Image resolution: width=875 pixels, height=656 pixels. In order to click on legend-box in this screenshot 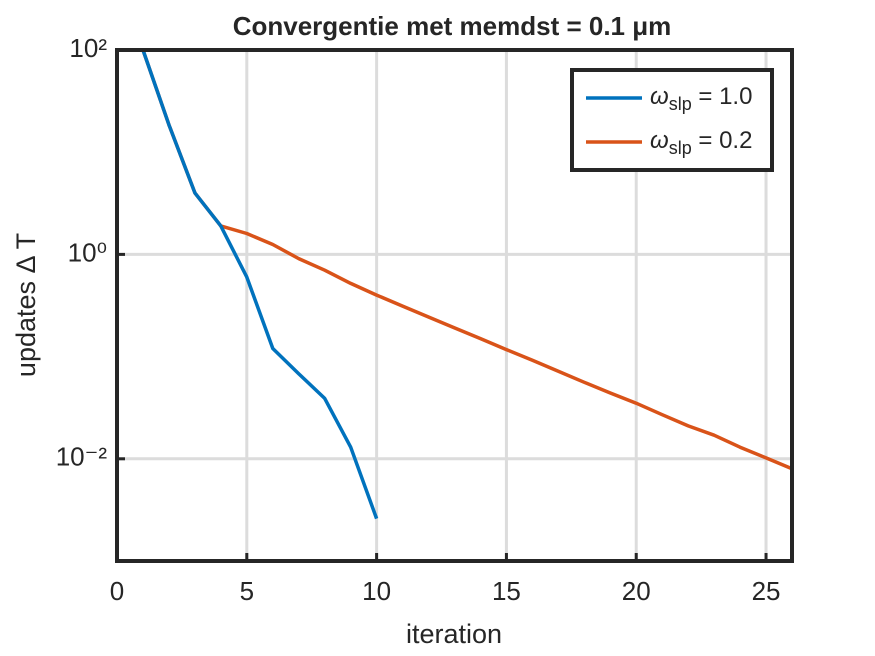, I will do `click(672, 120)`.